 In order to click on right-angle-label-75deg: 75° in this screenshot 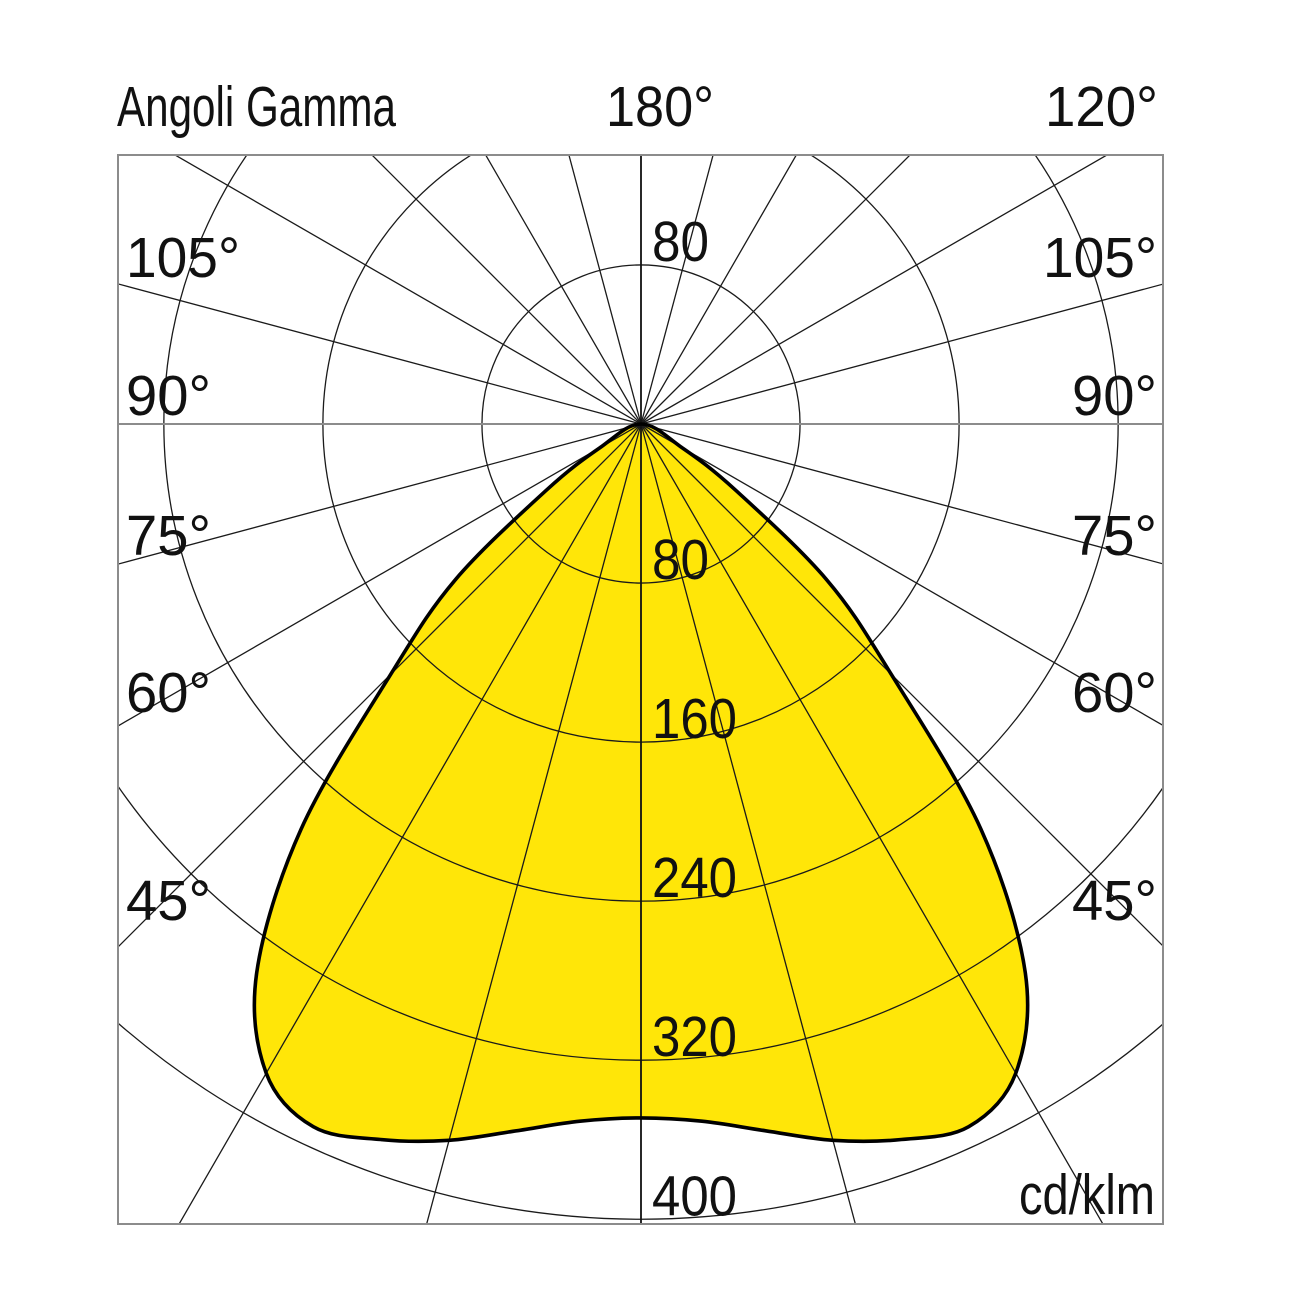, I will do `click(1114, 536)`.